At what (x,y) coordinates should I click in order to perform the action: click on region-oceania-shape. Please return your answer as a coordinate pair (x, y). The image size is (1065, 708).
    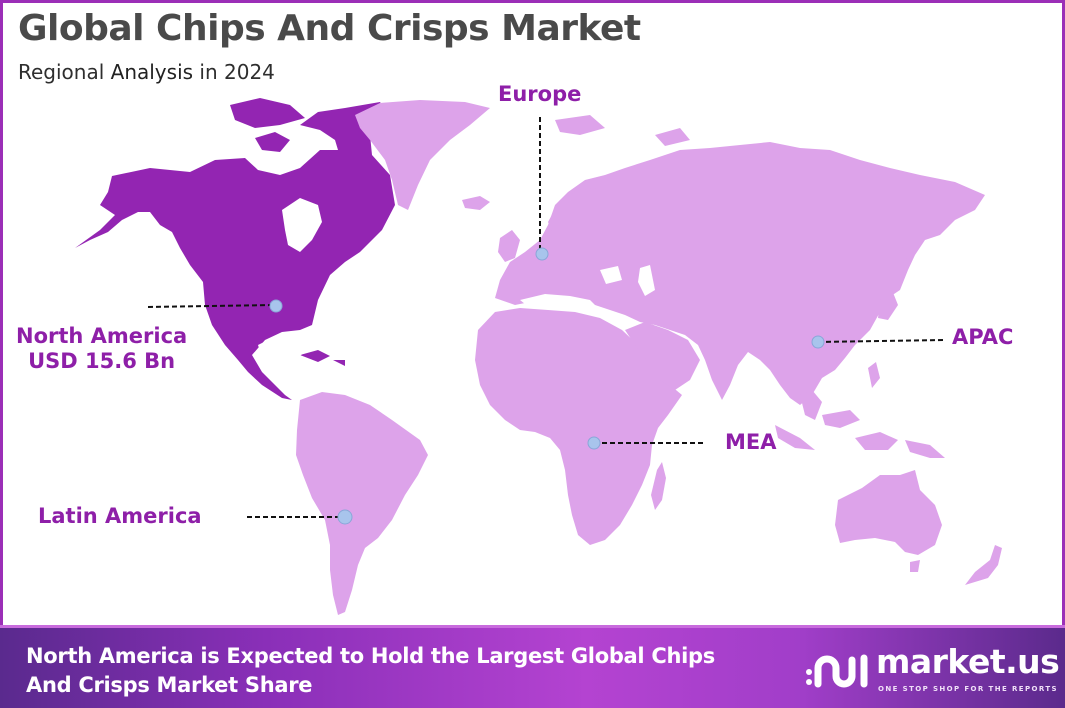
    Looking at the image, I should click on (888, 512).